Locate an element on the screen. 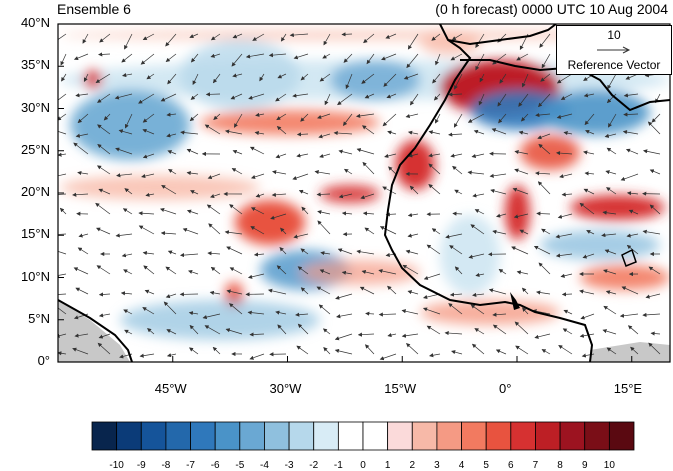 This screenshot has height=471, width=673. longitude-label: 15°W is located at coordinates (400, 388).